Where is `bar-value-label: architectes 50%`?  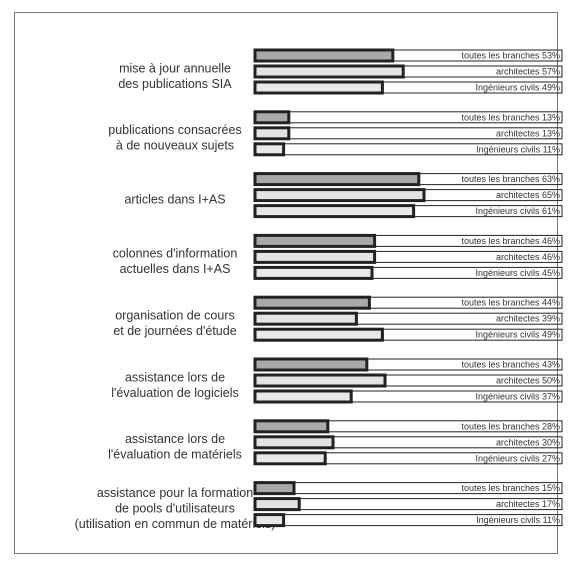
bar-value-label: architectes 50% is located at coordinates (528, 381).